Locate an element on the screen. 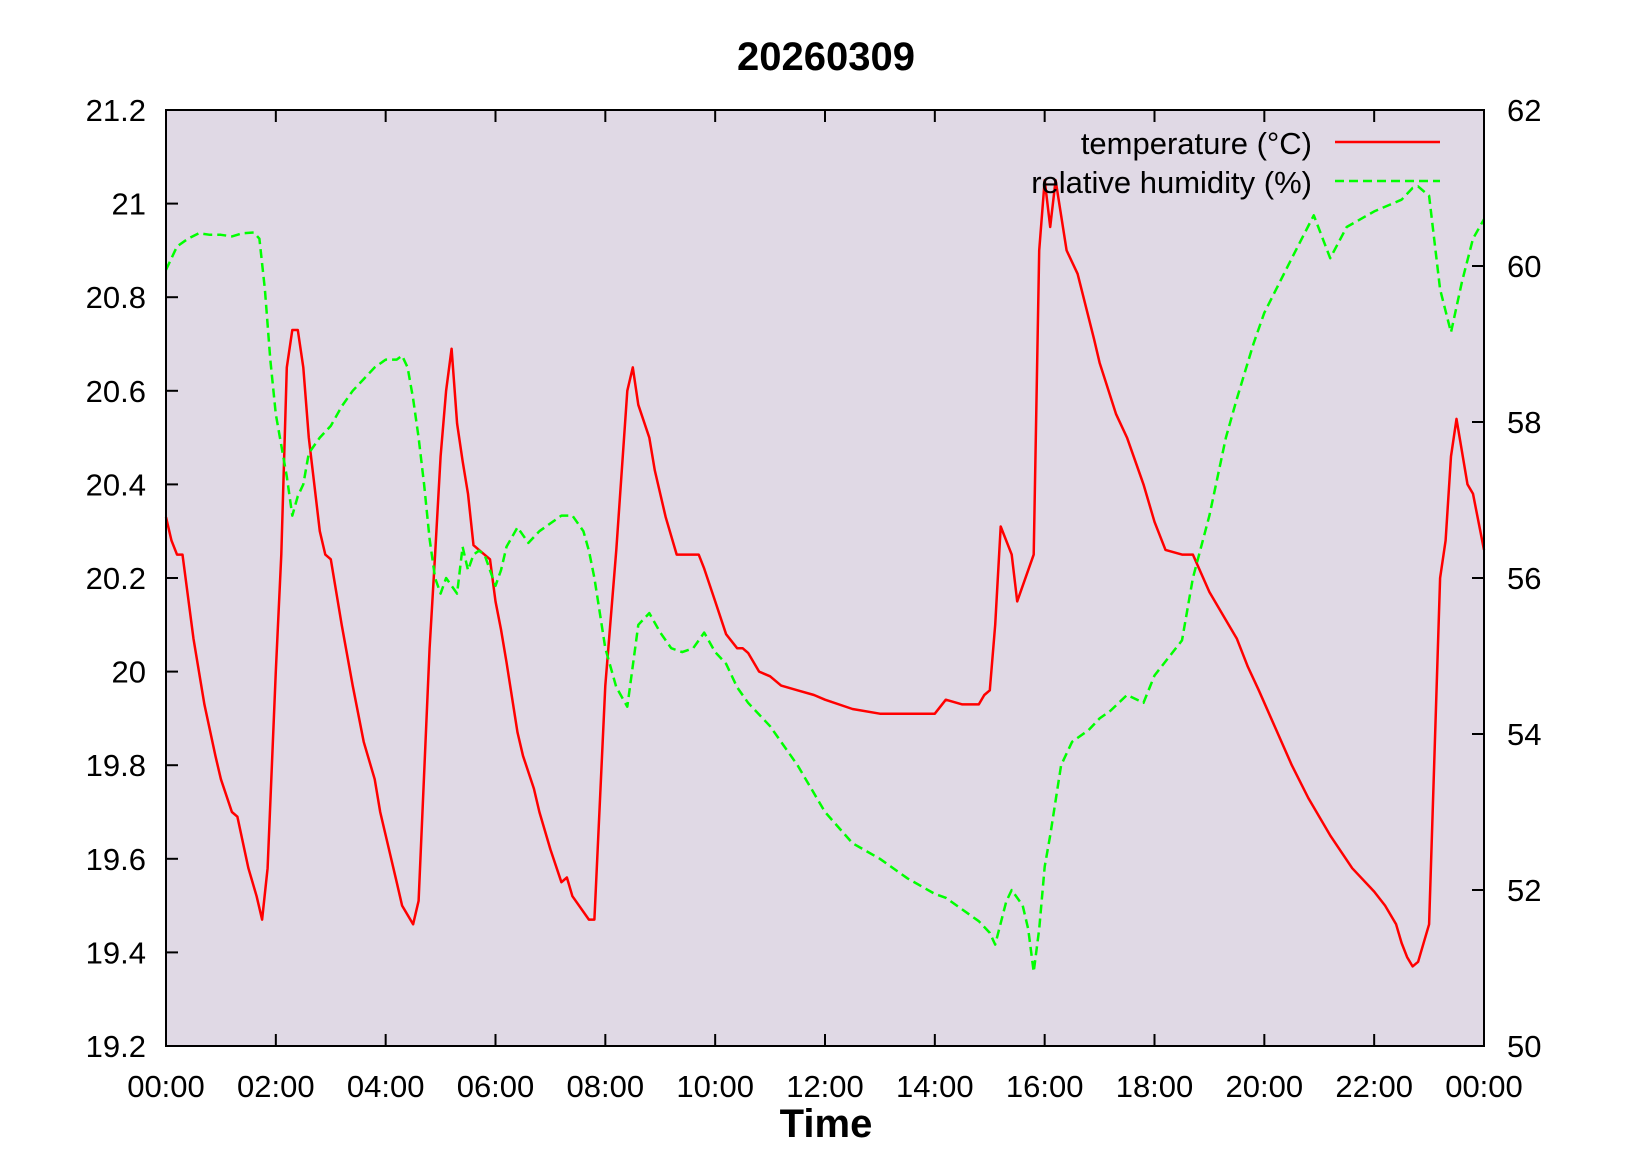 The image size is (1650, 1155). y-tick-label: 20.6 is located at coordinates (116, 391).